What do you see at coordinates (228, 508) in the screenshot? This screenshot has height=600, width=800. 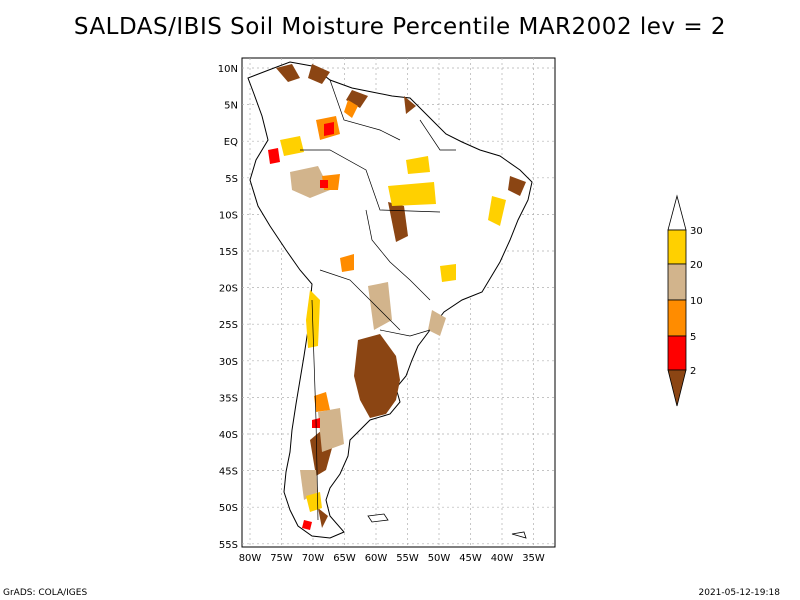 I see `lat-tick-label: 50S` at bounding box center [228, 508].